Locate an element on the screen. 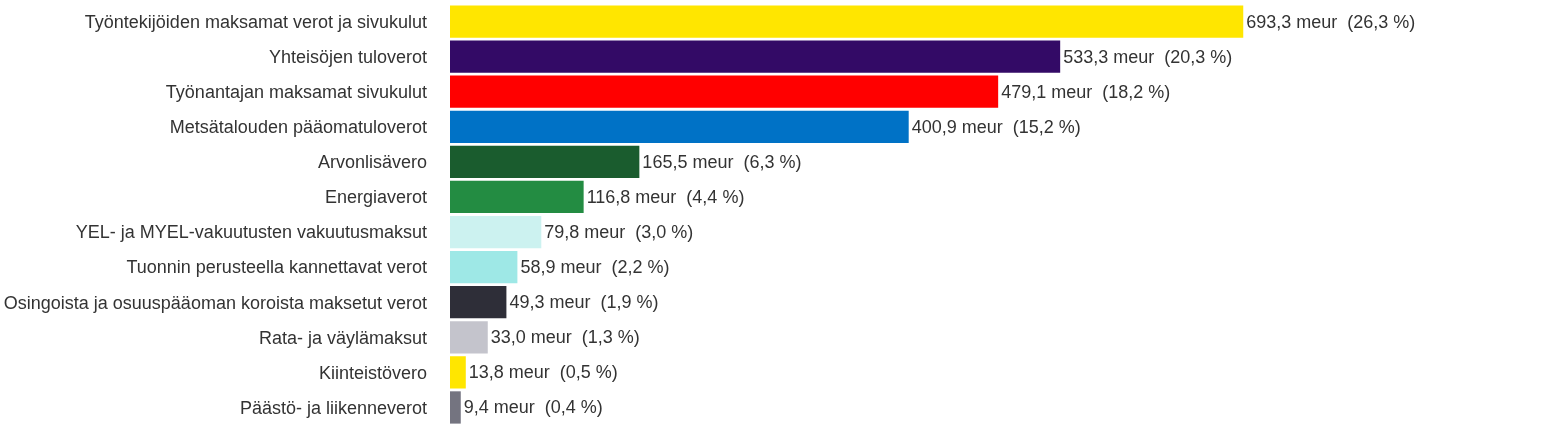 This screenshot has width=1545, height=429. y-tick-label: Osingoista ja osuuspääoman koroista maksetut verot is located at coordinates (215, 302).